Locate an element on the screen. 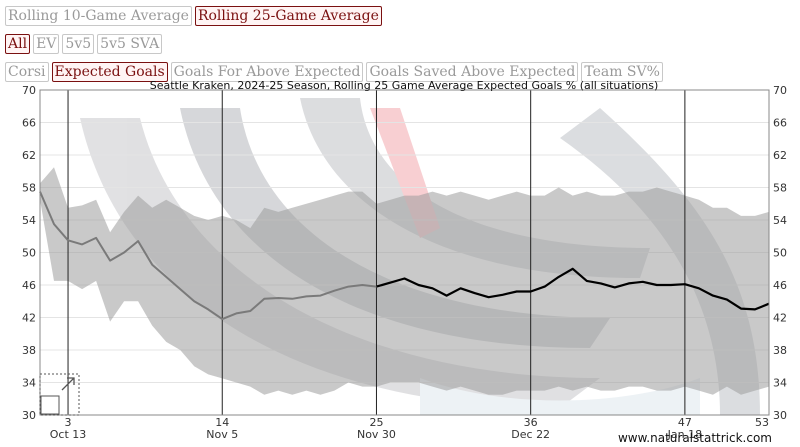 The width and height of the screenshot is (800, 447). x-date-label: Jan 18 is located at coordinates (684, 434).